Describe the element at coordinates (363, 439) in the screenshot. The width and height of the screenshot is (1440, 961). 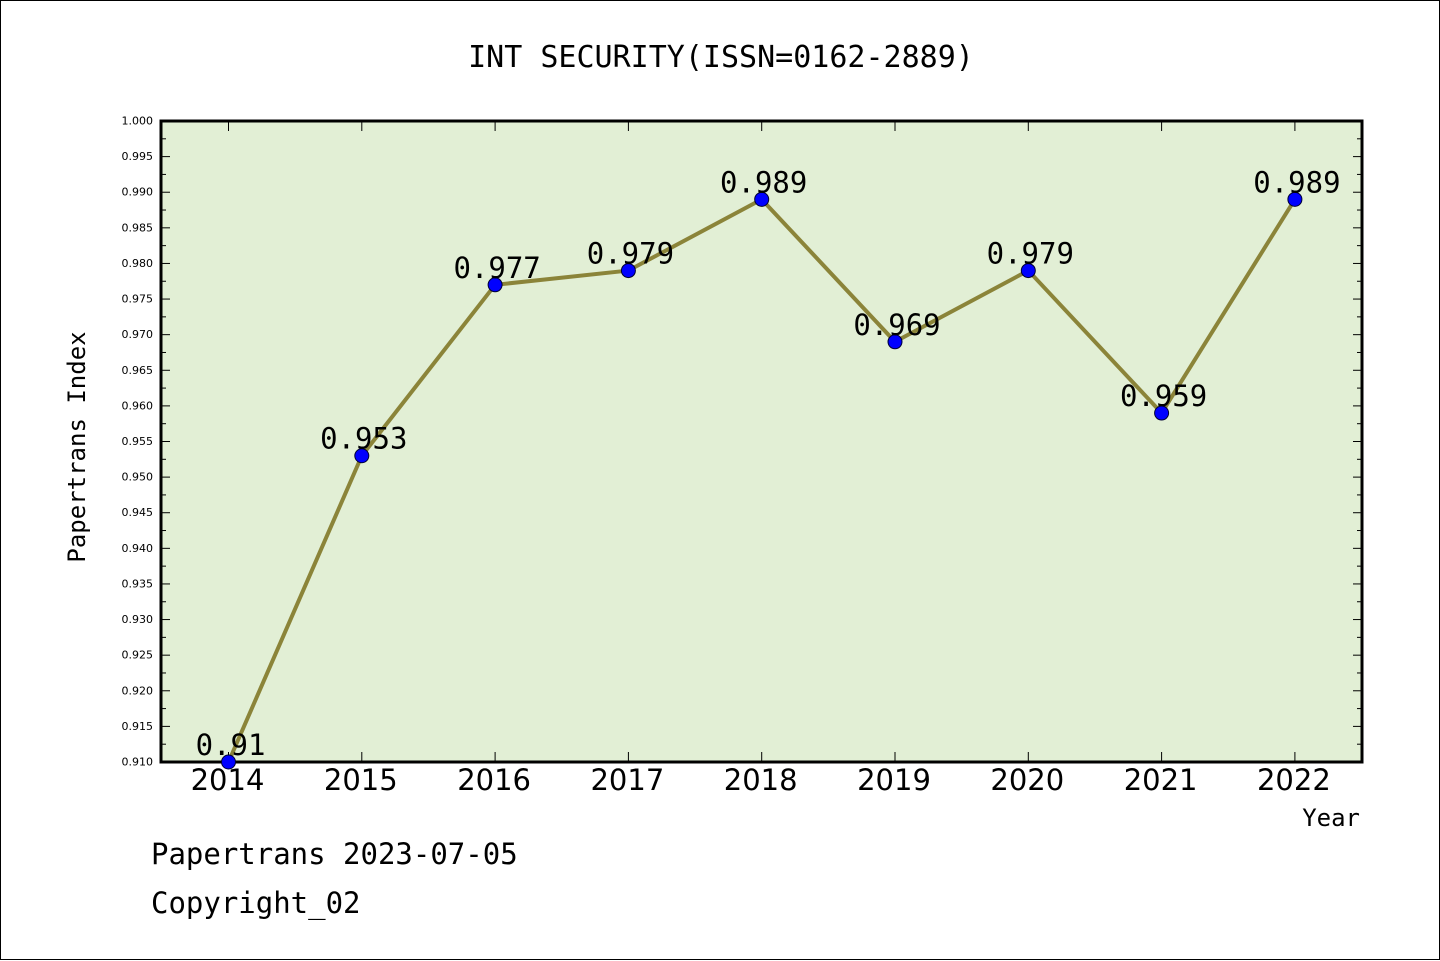
I see `data-label: 0.953` at that location.